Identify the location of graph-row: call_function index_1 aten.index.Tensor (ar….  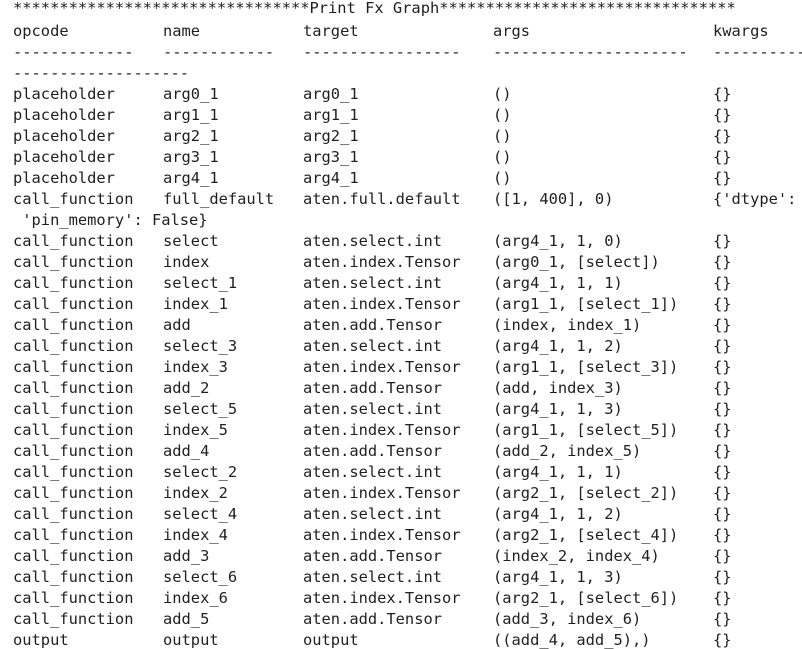
(401, 304).